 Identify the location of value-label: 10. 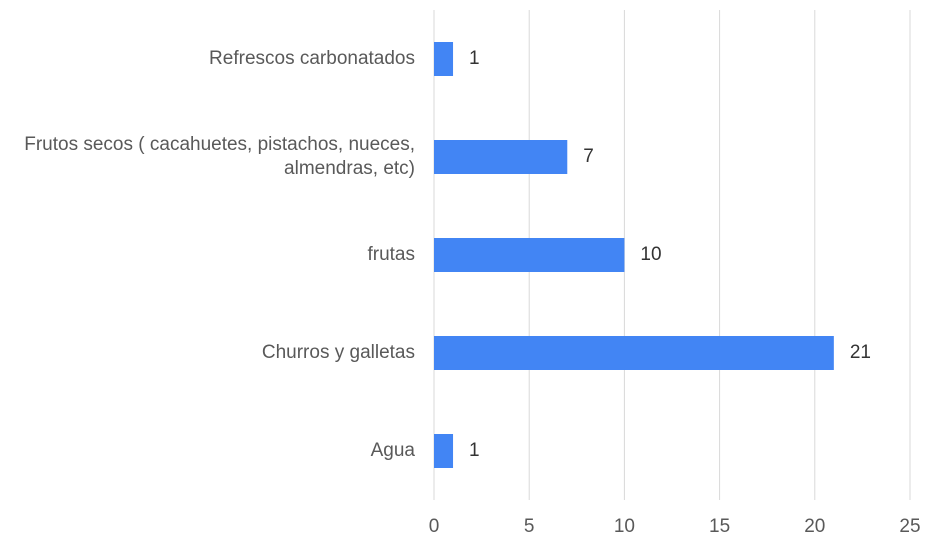
(650, 254).